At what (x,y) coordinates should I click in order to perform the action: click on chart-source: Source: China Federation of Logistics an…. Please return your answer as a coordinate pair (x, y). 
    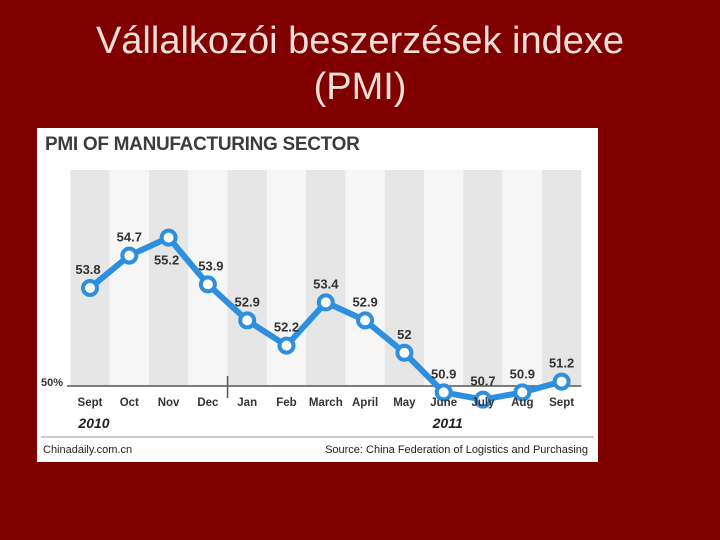
    Looking at the image, I should click on (456, 450).